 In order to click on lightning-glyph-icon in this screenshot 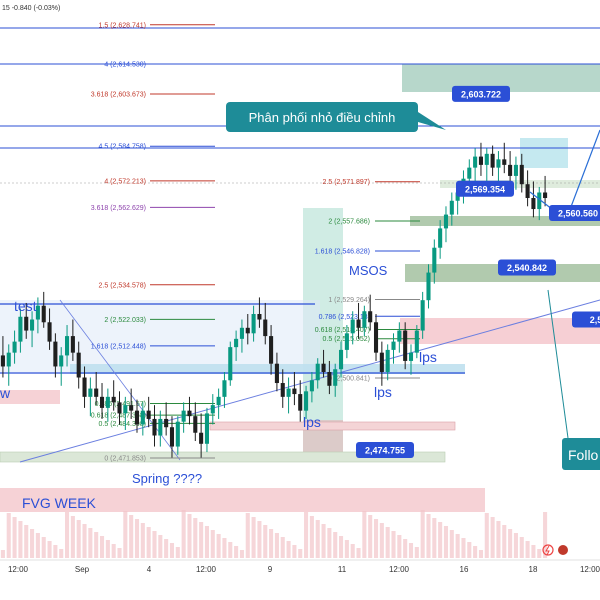, I will do `click(547, 550)`.